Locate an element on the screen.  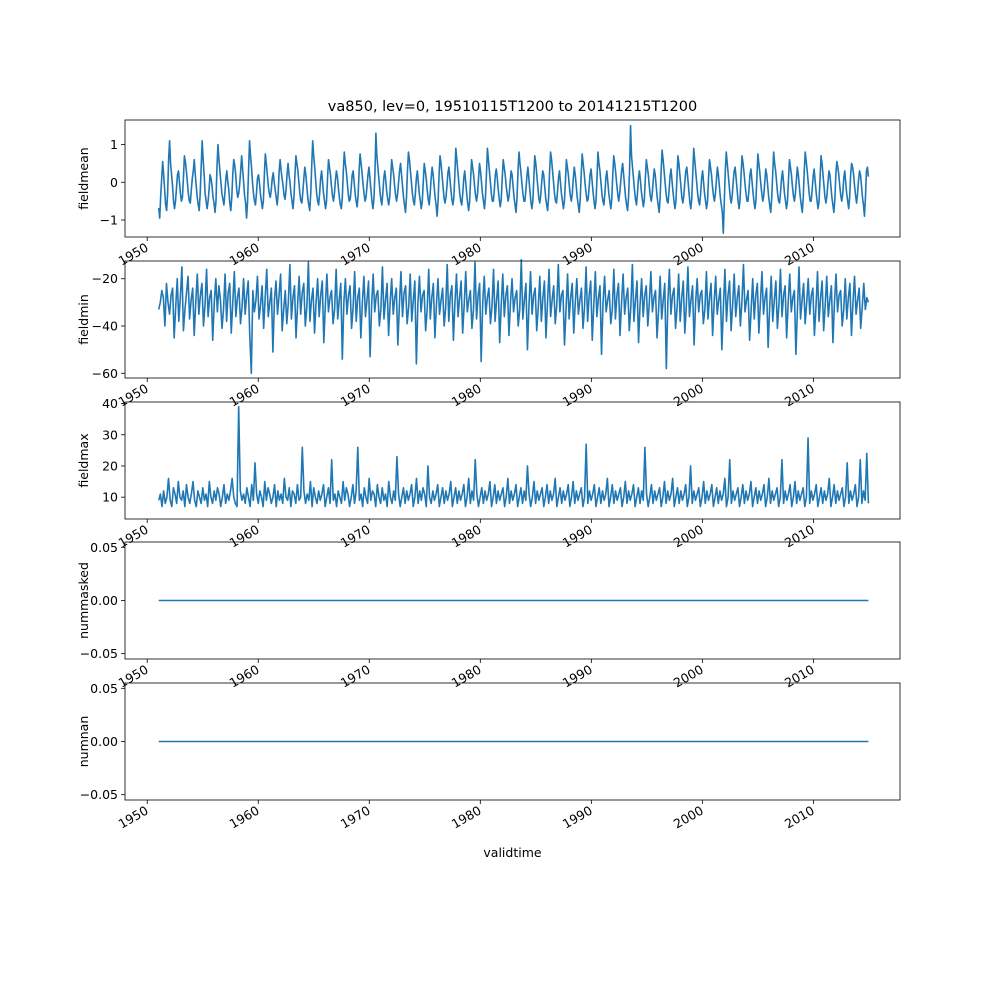
y-tick-label: 0 is located at coordinates (114, 182).